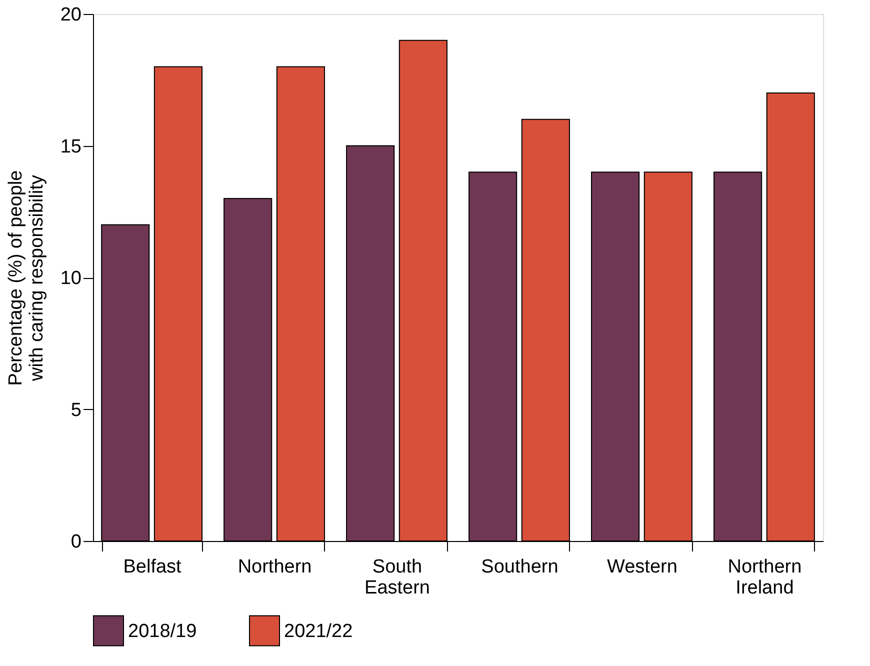 Image resolution: width=870 pixels, height=666 pixels. Describe the element at coordinates (71, 278) in the screenshot. I see `y-tick-label: 10` at that location.